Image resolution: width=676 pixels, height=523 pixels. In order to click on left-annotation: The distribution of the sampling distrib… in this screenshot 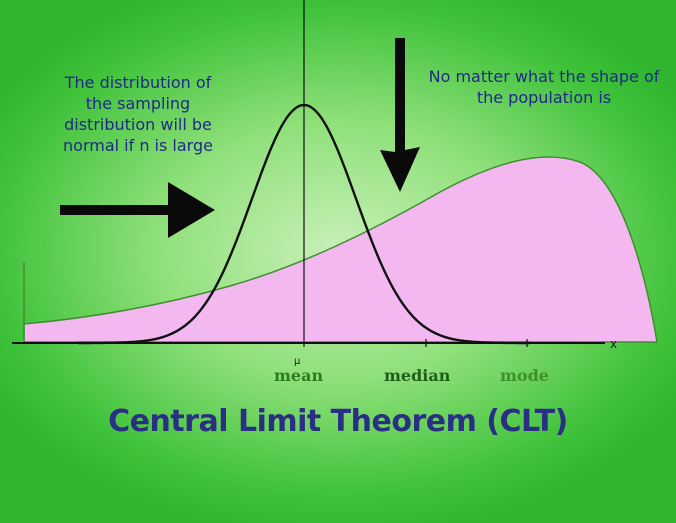, I will do `click(138, 114)`.